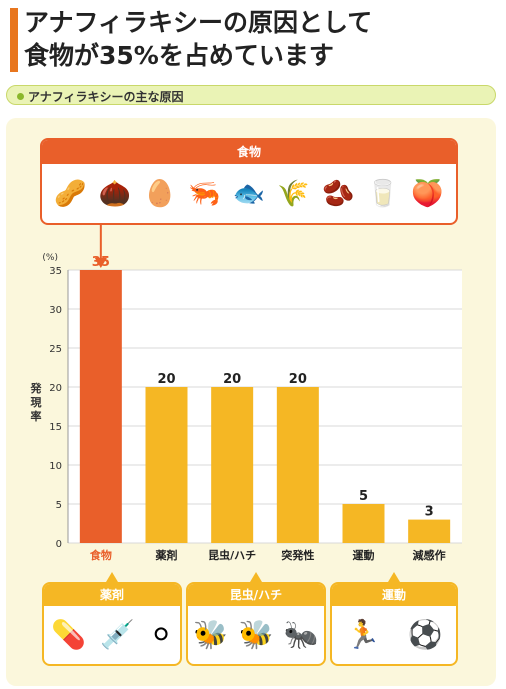  Describe the element at coordinates (167, 555) in the screenshot. I see `x-tick-label: 薬剤` at that location.